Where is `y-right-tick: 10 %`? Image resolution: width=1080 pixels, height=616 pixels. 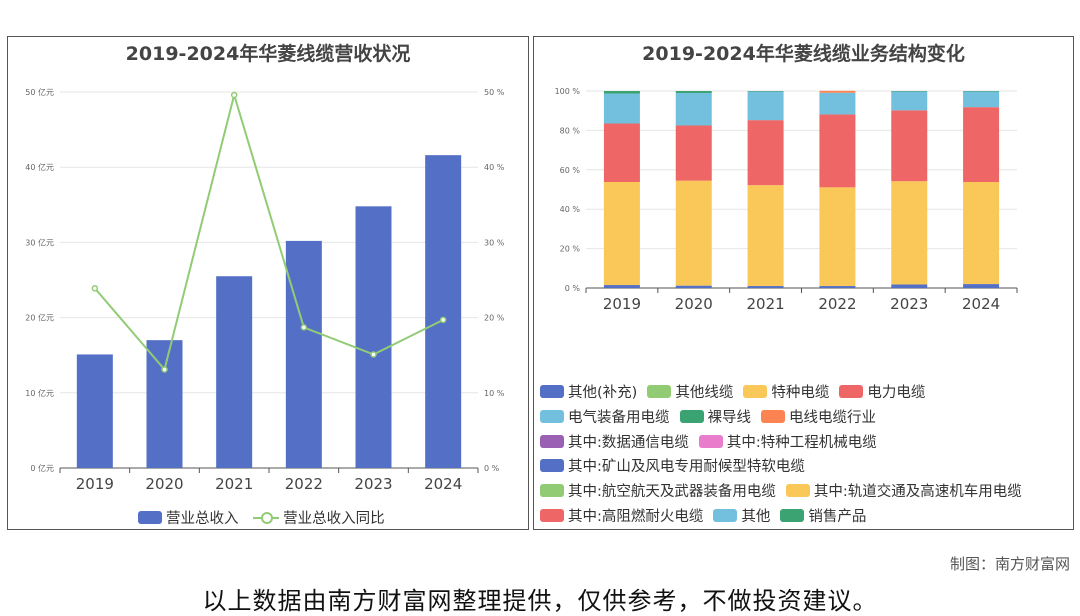 y-right-tick: 10 % is located at coordinates (494, 393).